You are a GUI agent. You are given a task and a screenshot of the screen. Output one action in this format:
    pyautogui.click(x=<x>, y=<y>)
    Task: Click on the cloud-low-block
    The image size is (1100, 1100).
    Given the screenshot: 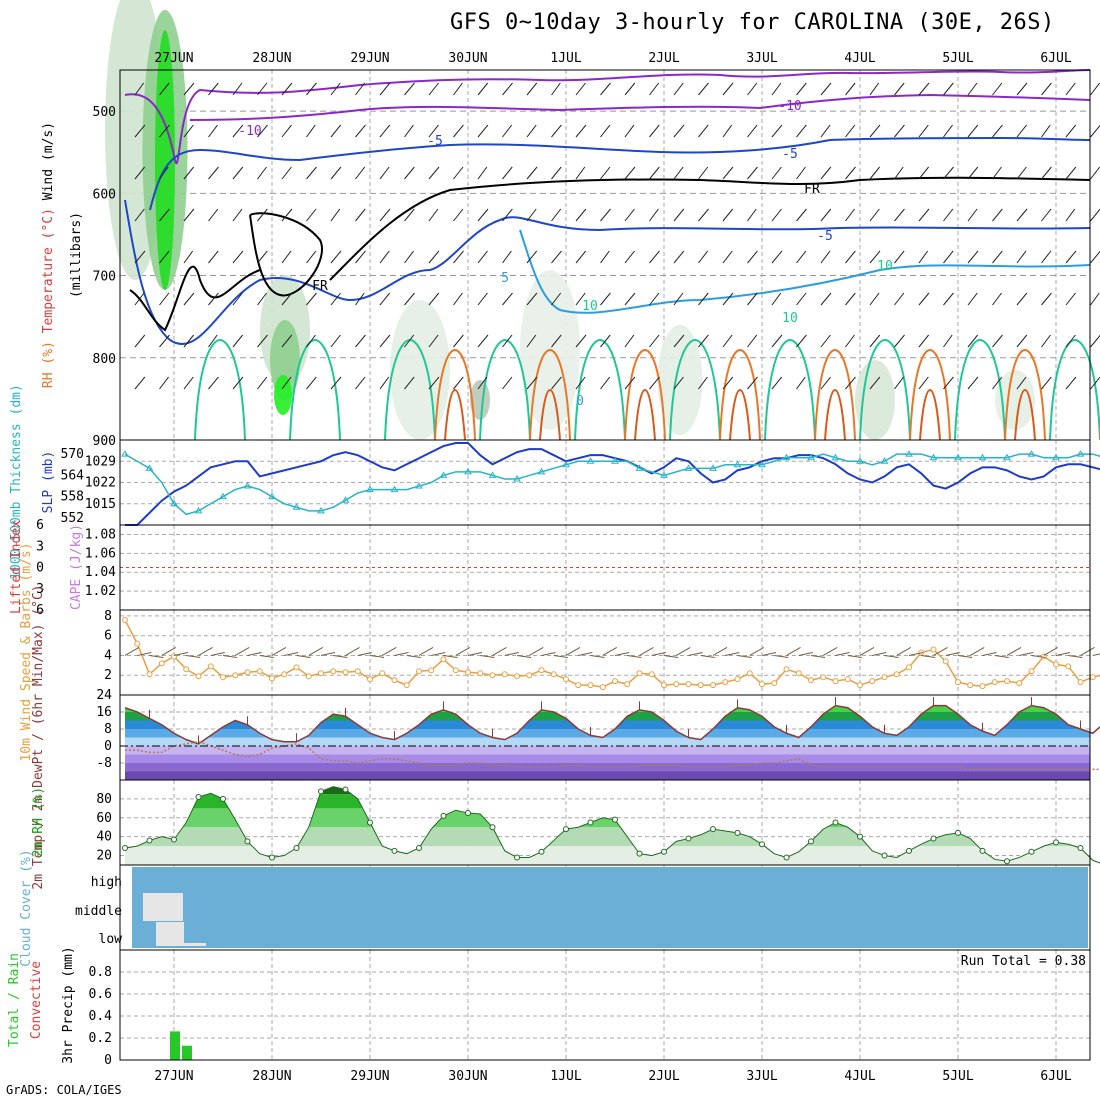 What is the action you would take?
    pyautogui.click(x=170, y=934)
    